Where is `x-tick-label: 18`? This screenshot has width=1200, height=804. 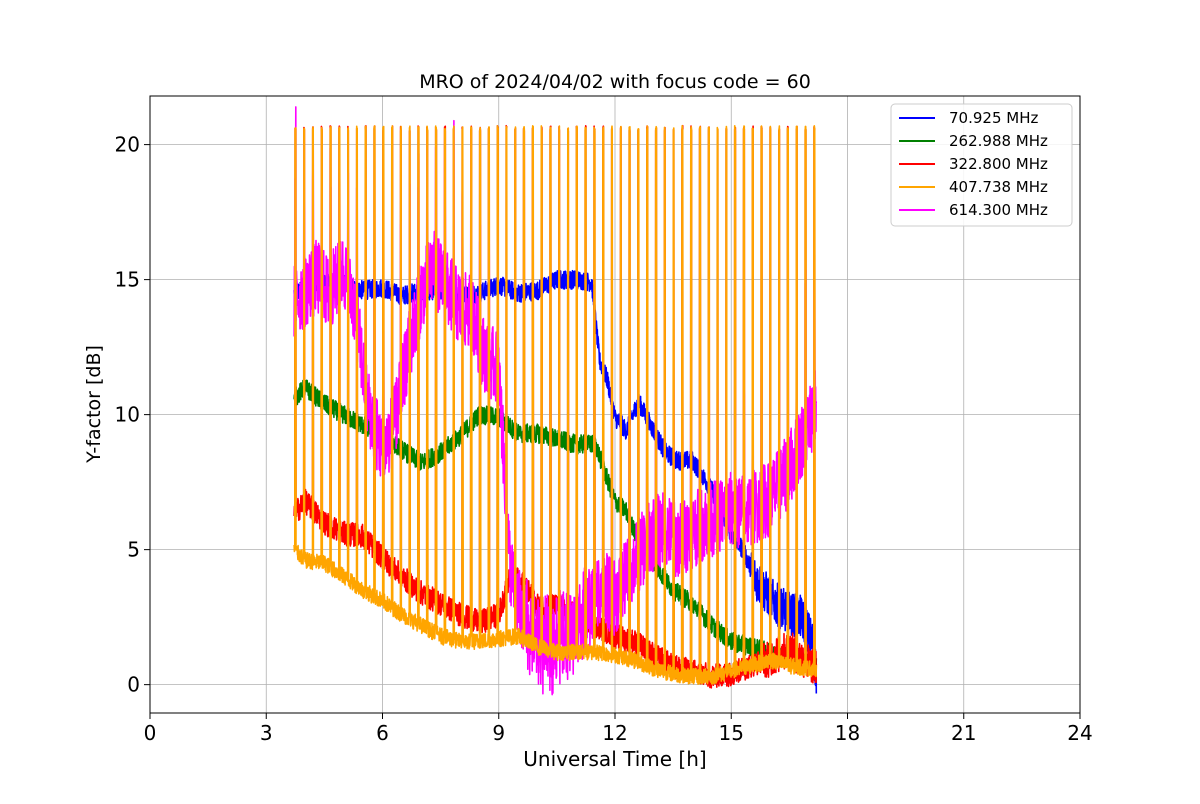 x-tick-label: 18 is located at coordinates (847, 733).